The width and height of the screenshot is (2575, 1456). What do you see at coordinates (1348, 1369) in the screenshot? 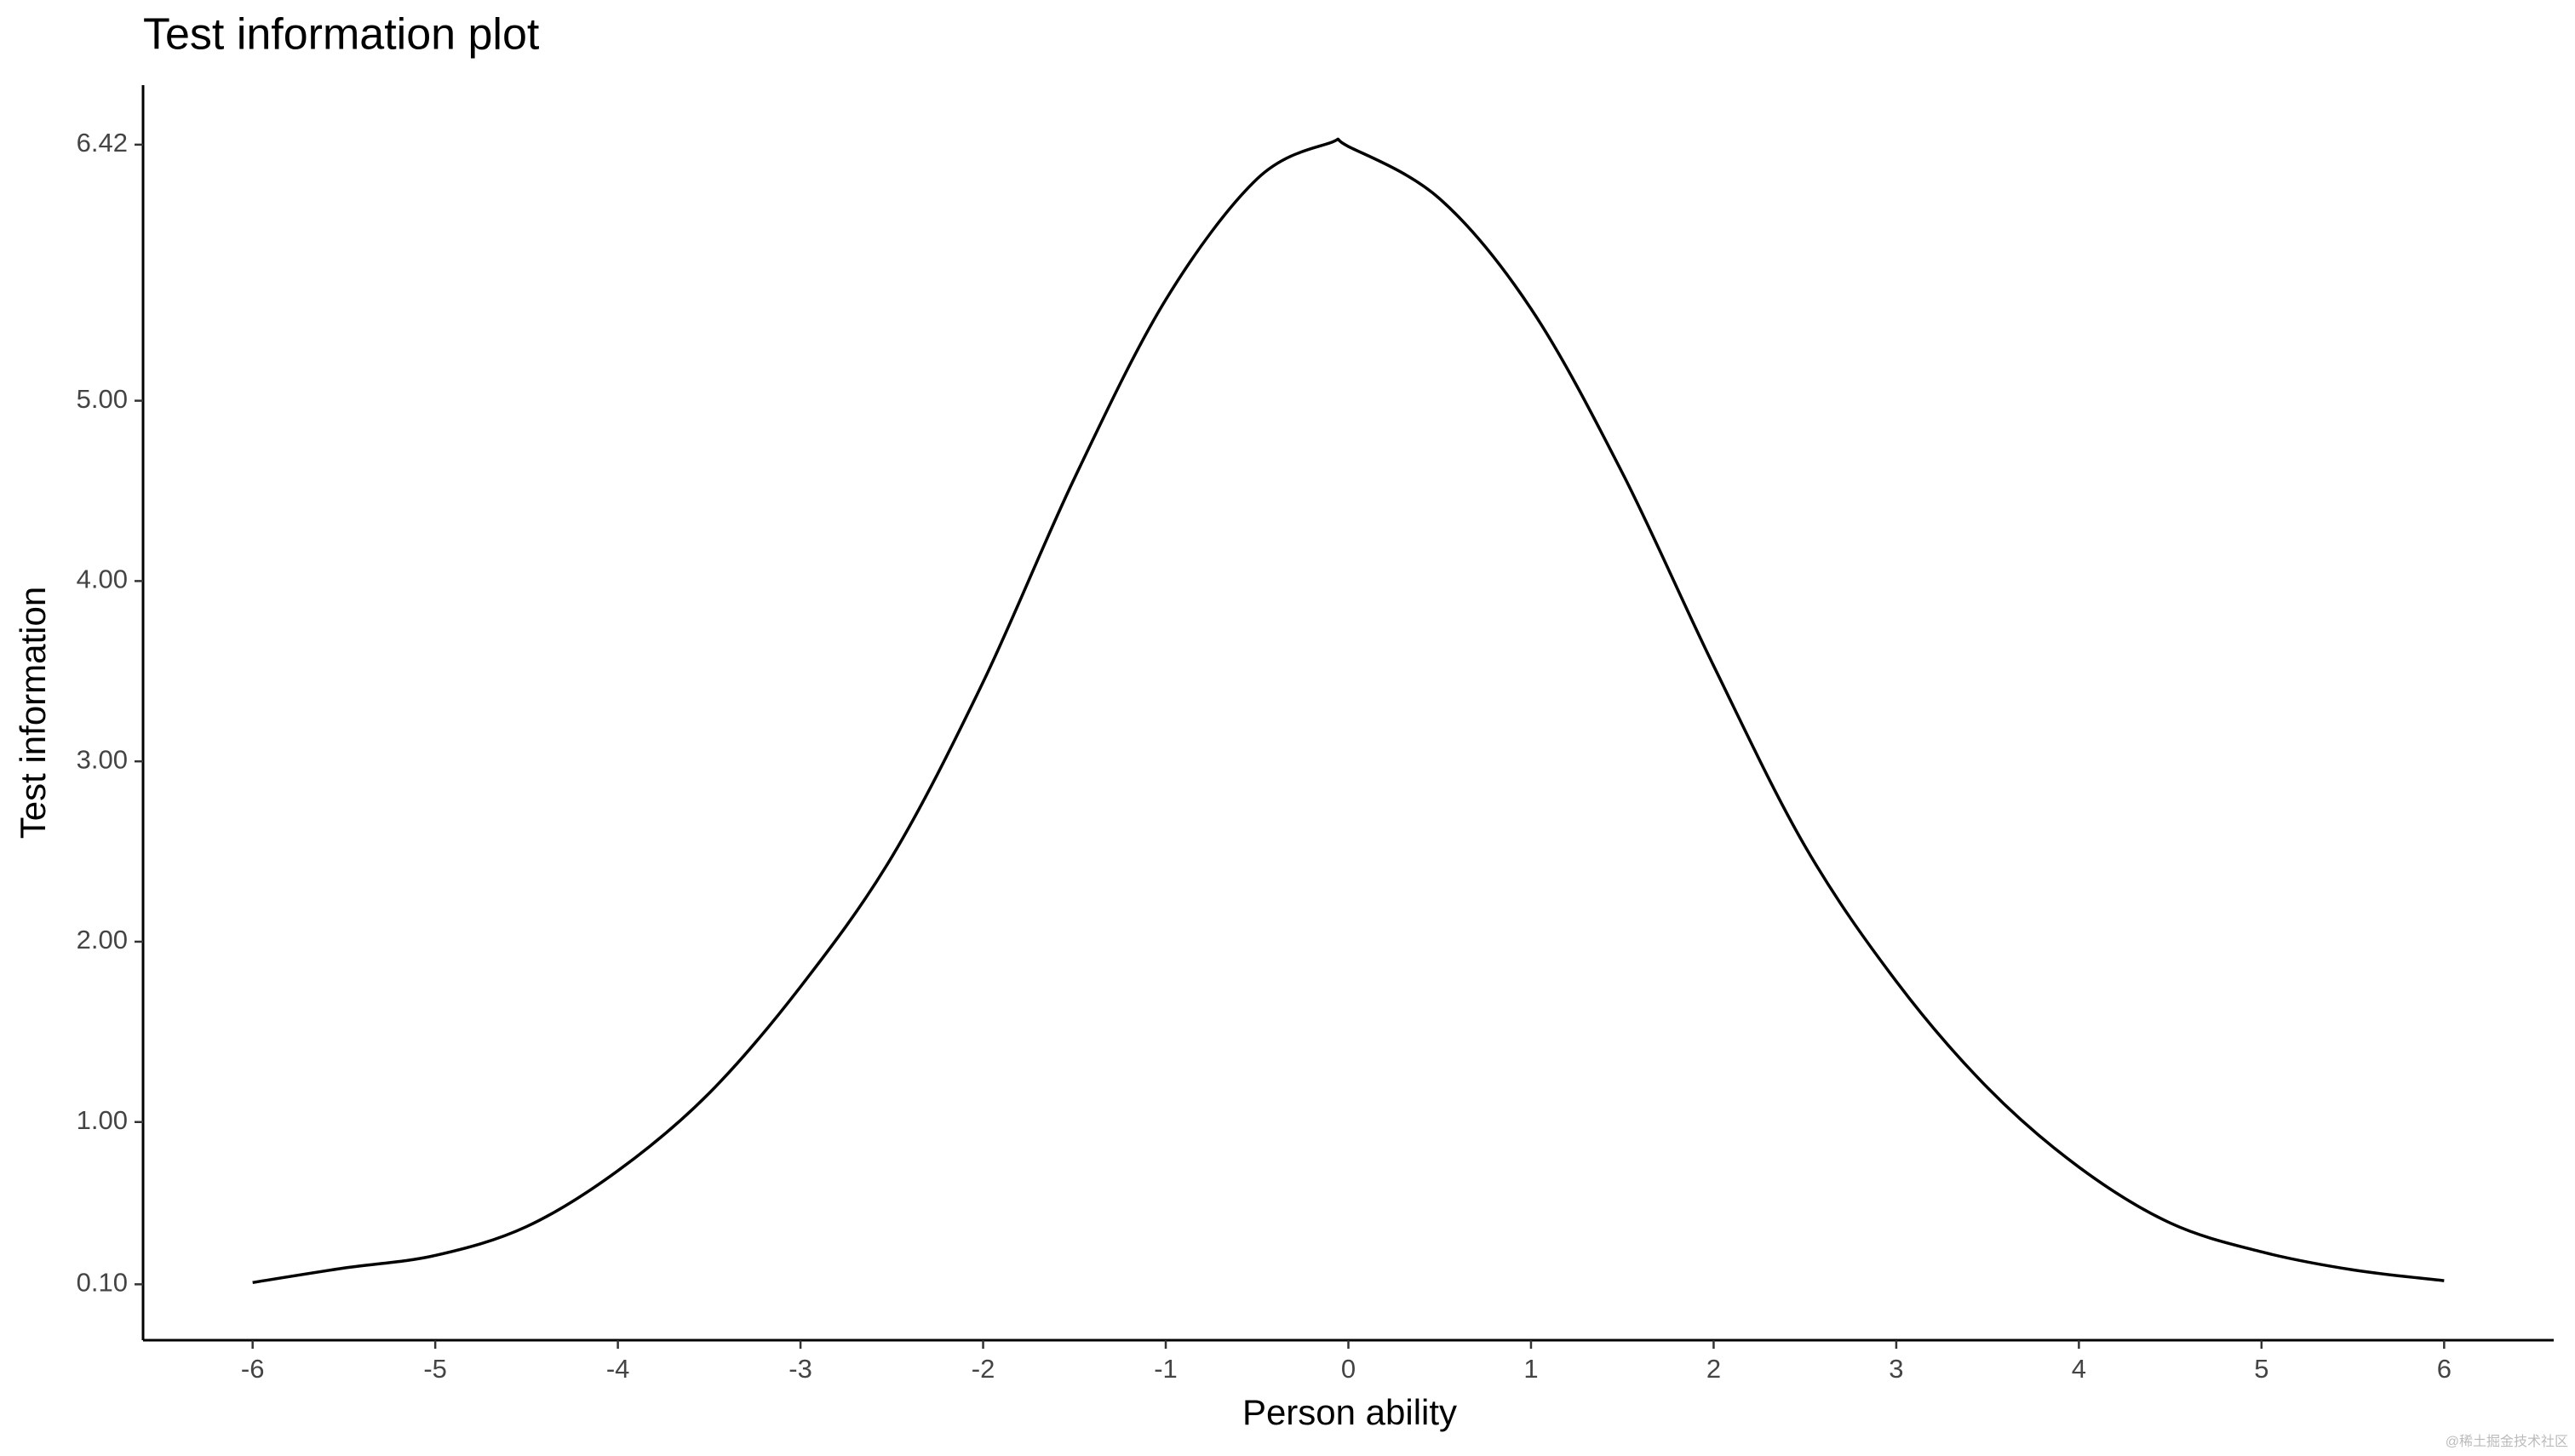
I see `x-tick-label: 0` at bounding box center [1348, 1369].